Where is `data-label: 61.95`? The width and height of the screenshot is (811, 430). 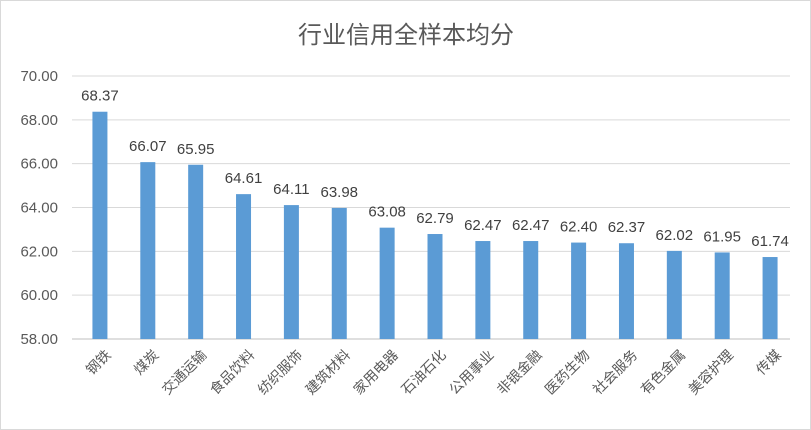
data-label: 61.95 is located at coordinates (722, 236).